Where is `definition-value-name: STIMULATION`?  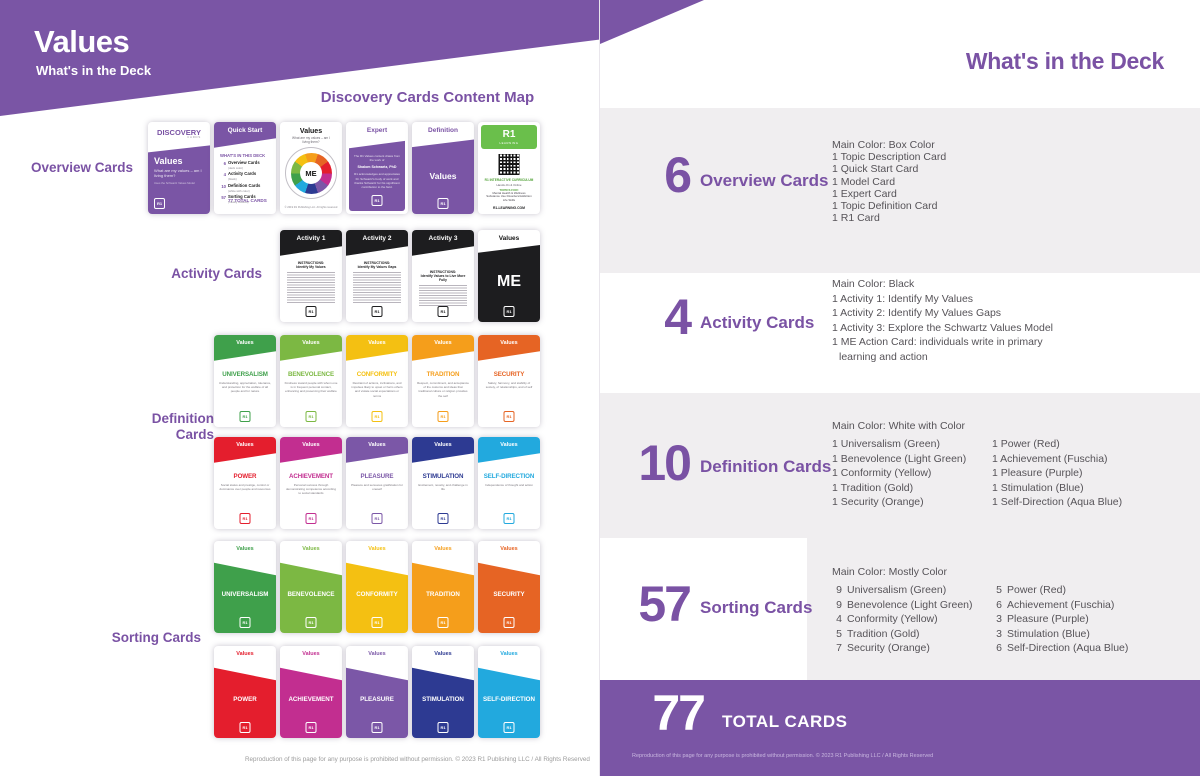 definition-value-name: STIMULATION is located at coordinates (443, 476).